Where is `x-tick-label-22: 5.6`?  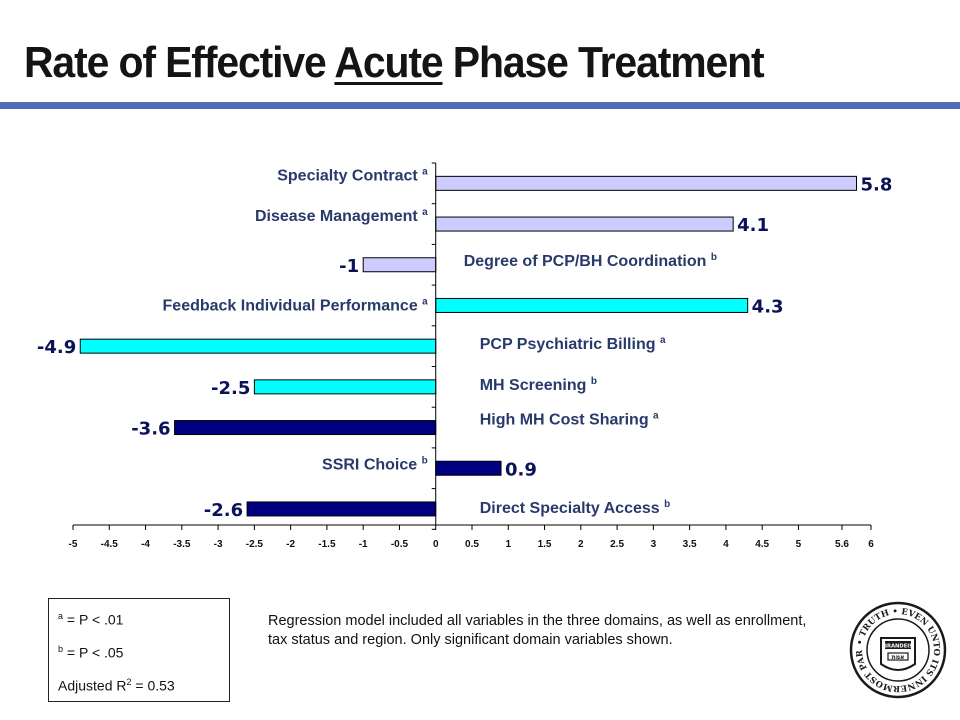
x-tick-label-22: 5.6 is located at coordinates (842, 544).